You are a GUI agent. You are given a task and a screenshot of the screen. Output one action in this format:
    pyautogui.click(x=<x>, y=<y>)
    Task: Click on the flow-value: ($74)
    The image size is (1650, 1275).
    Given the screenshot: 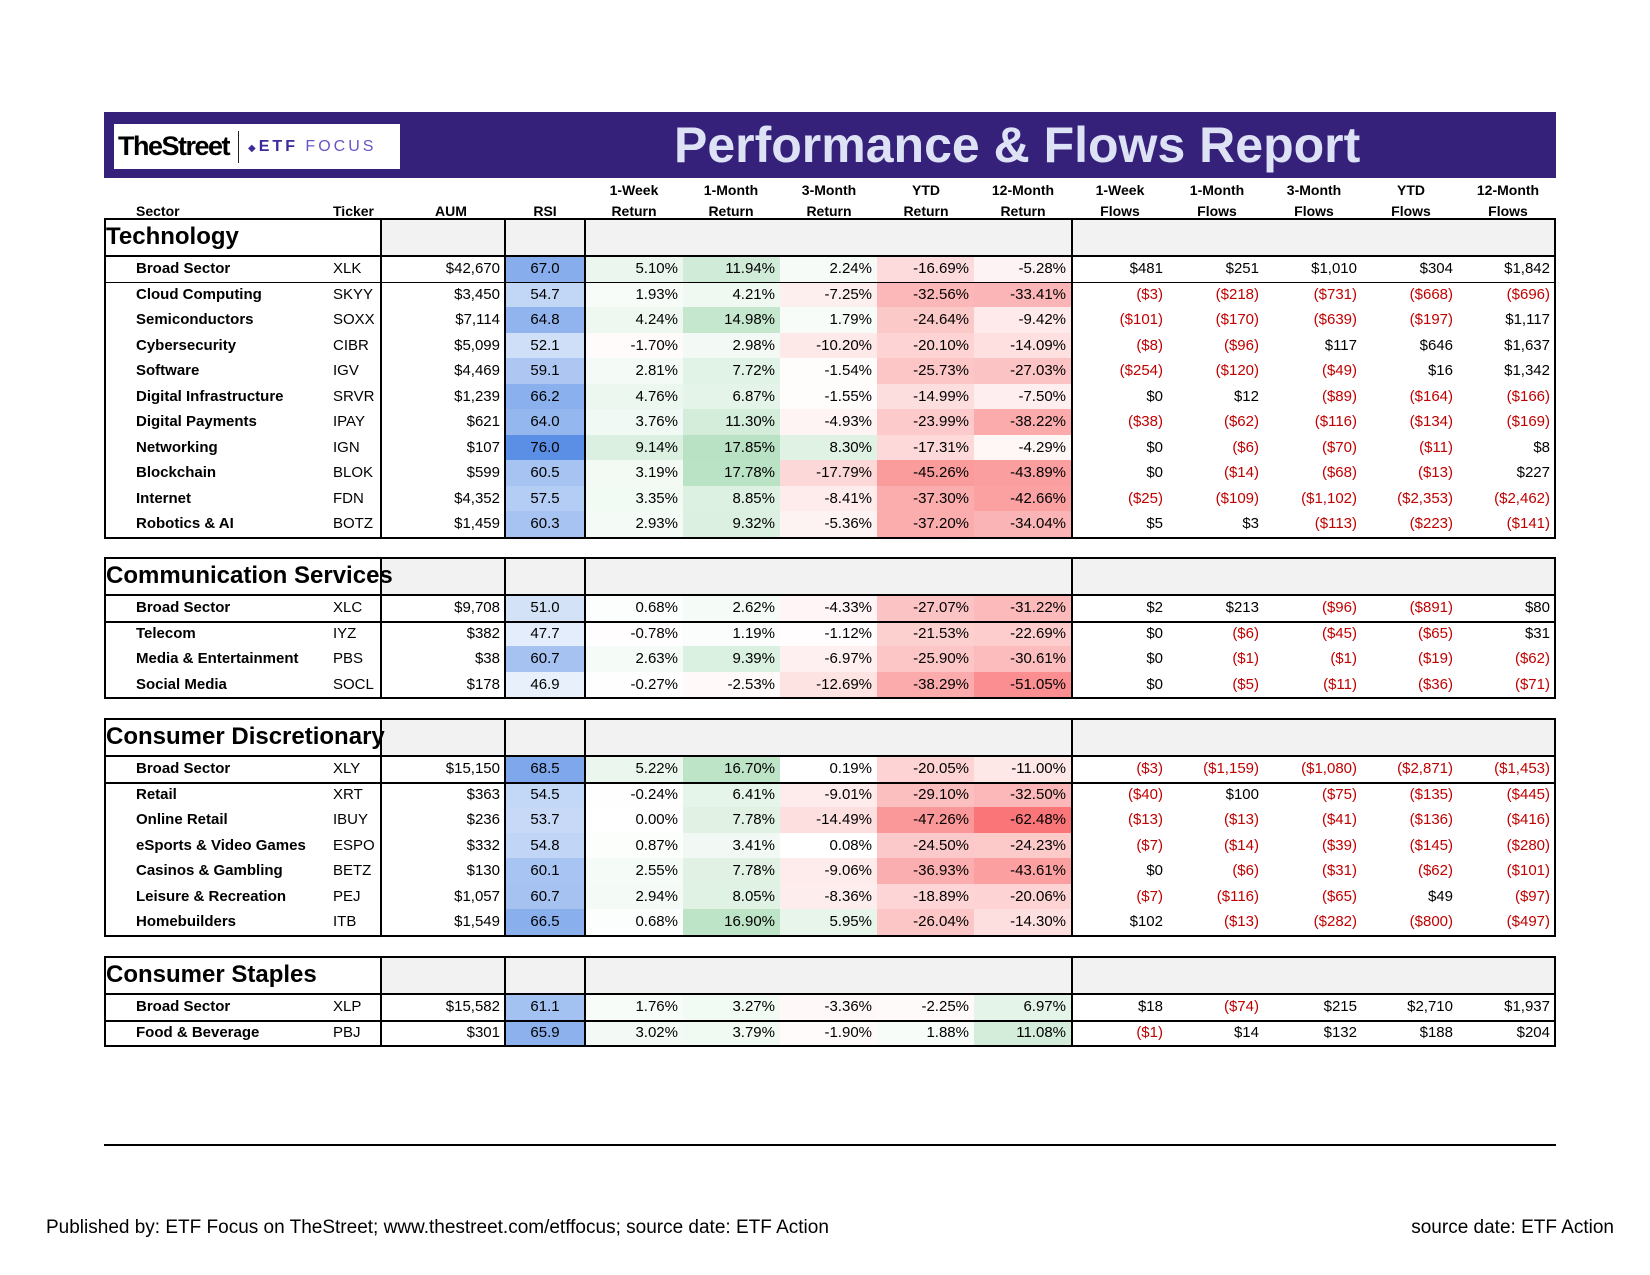 What is the action you would take?
    pyautogui.click(x=1241, y=1006)
    